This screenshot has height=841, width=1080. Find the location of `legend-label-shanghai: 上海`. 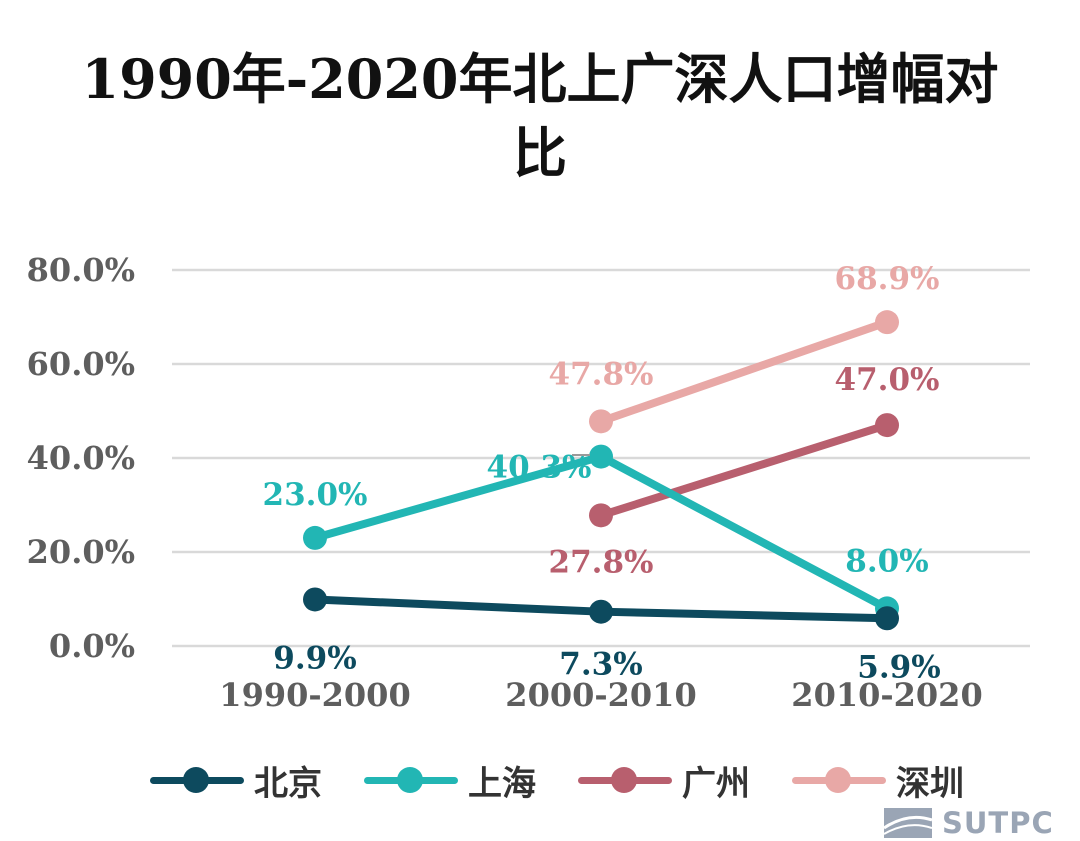

legend-label-shanghai: 上海 is located at coordinates (502, 783).